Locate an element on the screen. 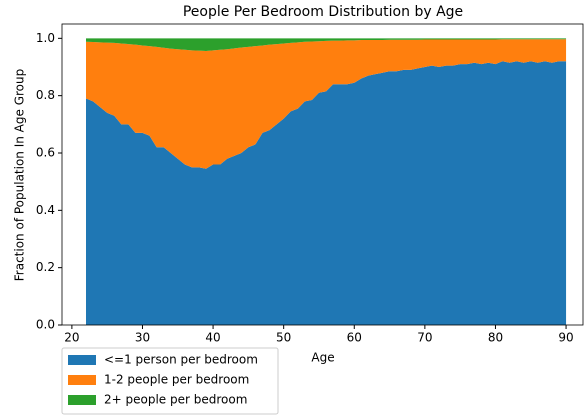  x-tick-label: 40 is located at coordinates (212, 338).